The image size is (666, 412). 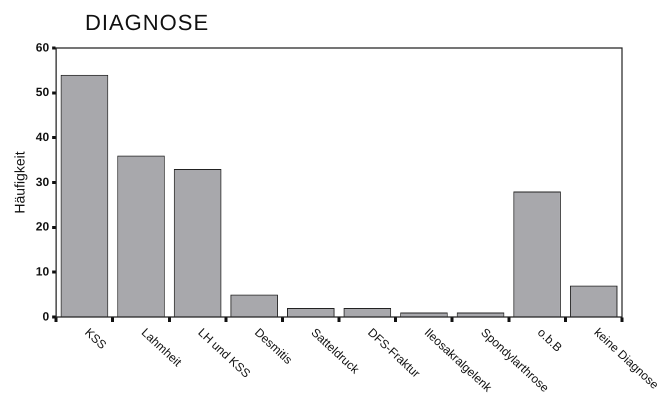 I want to click on y-tick-label: 40, so click(x=43, y=137).